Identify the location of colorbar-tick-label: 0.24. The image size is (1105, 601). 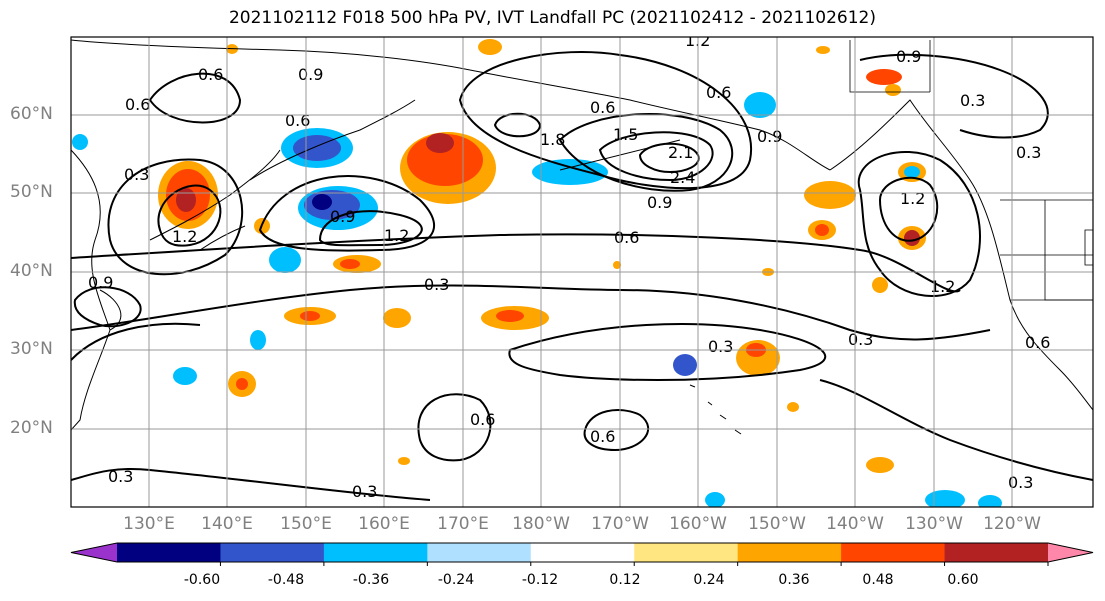
(709, 580).